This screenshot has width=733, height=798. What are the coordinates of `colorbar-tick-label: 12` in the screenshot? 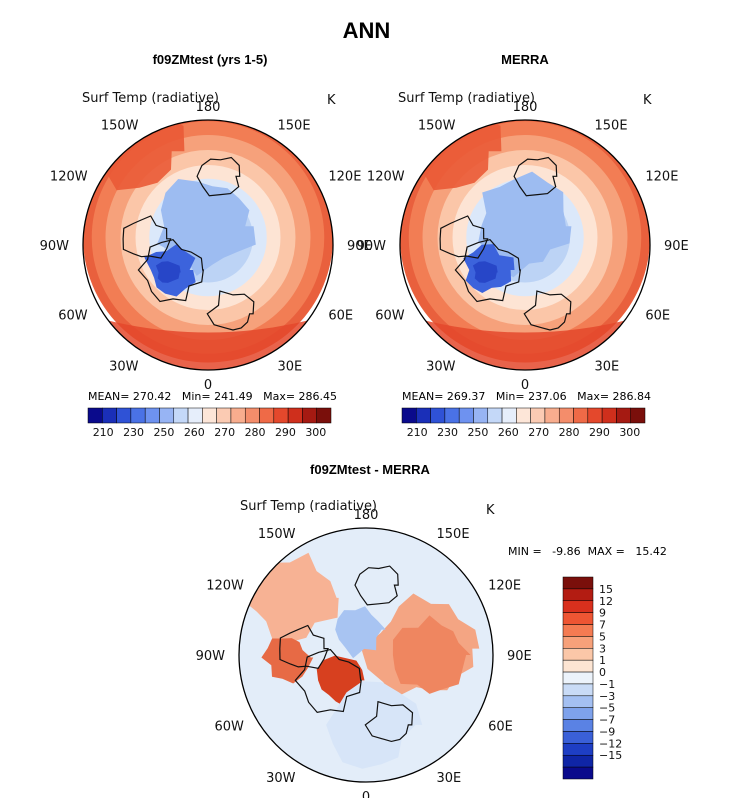 It's located at (606, 601).